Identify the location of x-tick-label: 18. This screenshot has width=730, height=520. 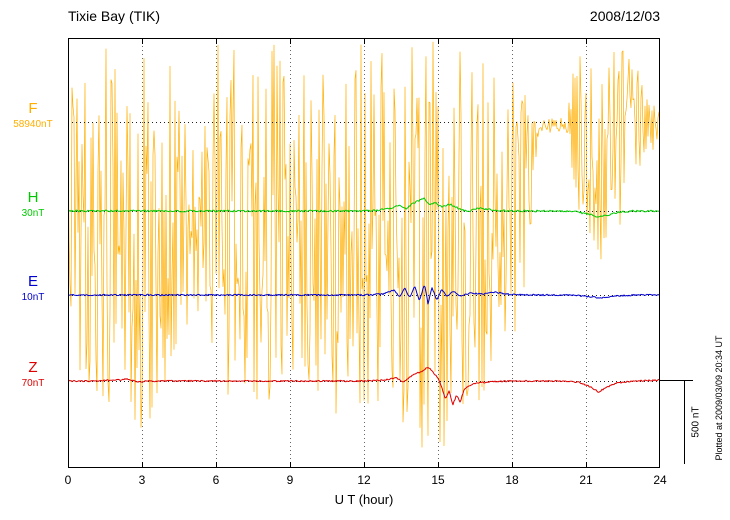
(512, 480).